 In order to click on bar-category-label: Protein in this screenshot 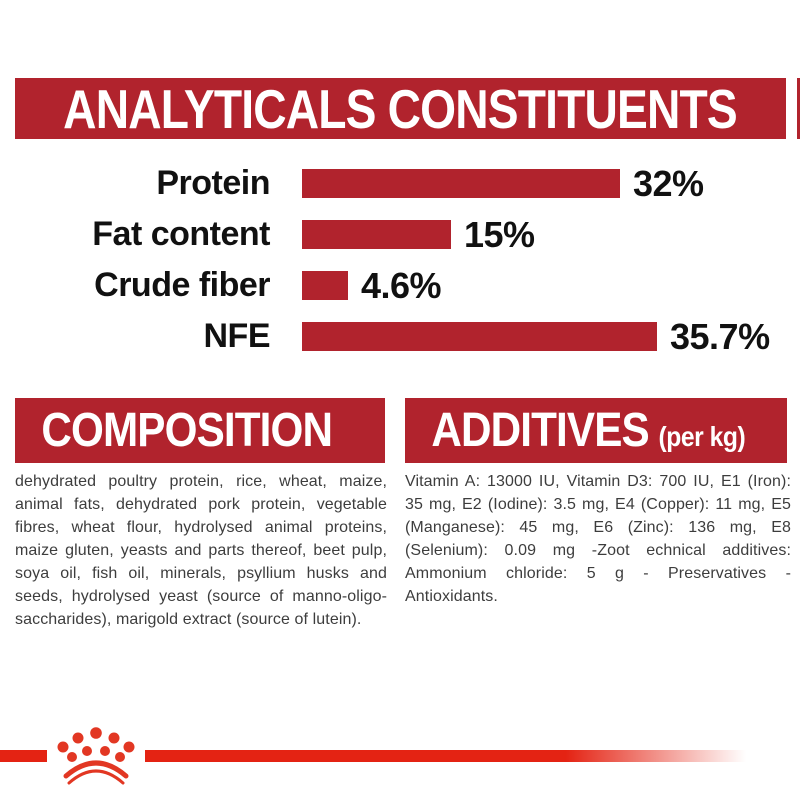, I will do `click(213, 183)`.